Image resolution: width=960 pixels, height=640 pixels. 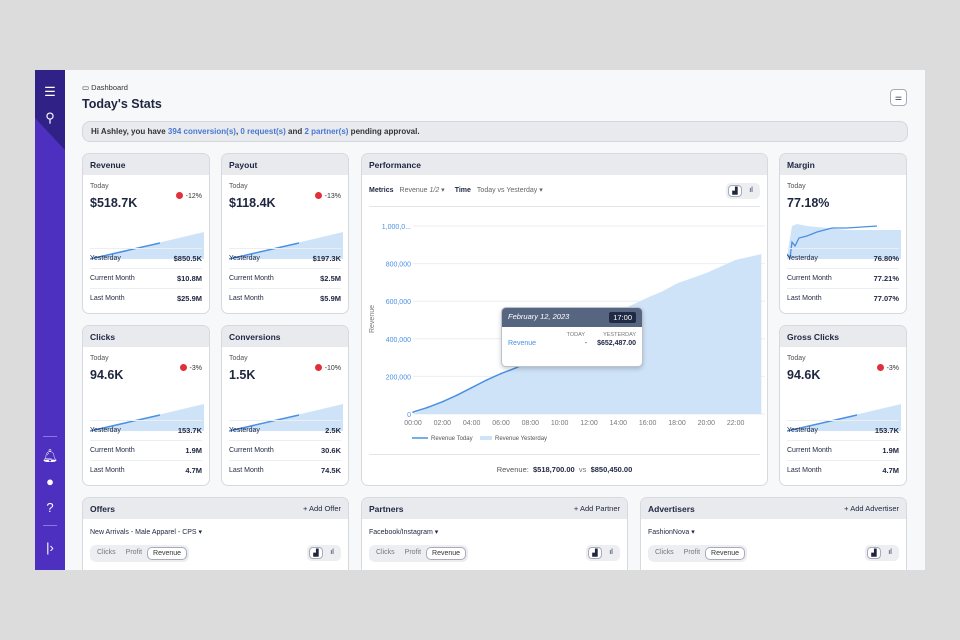 What do you see at coordinates (804, 375) in the screenshot?
I see `today-value: 94.6K` at bounding box center [804, 375].